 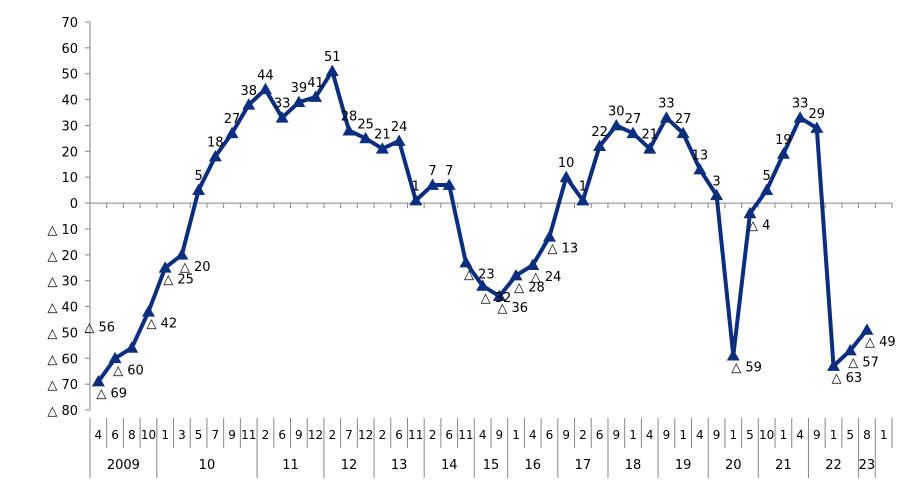 I want to click on data-label: 39, so click(x=299, y=88).